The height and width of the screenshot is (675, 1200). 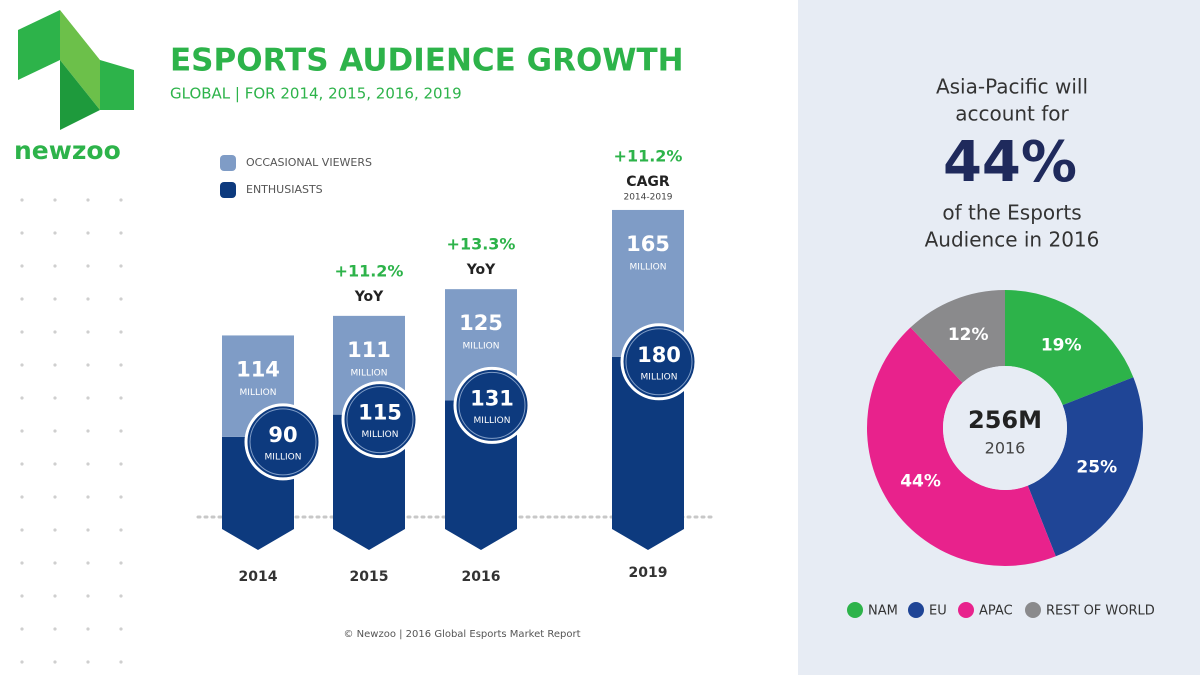 What do you see at coordinates (938, 611) in the screenshot?
I see `legend-label: EU` at bounding box center [938, 611].